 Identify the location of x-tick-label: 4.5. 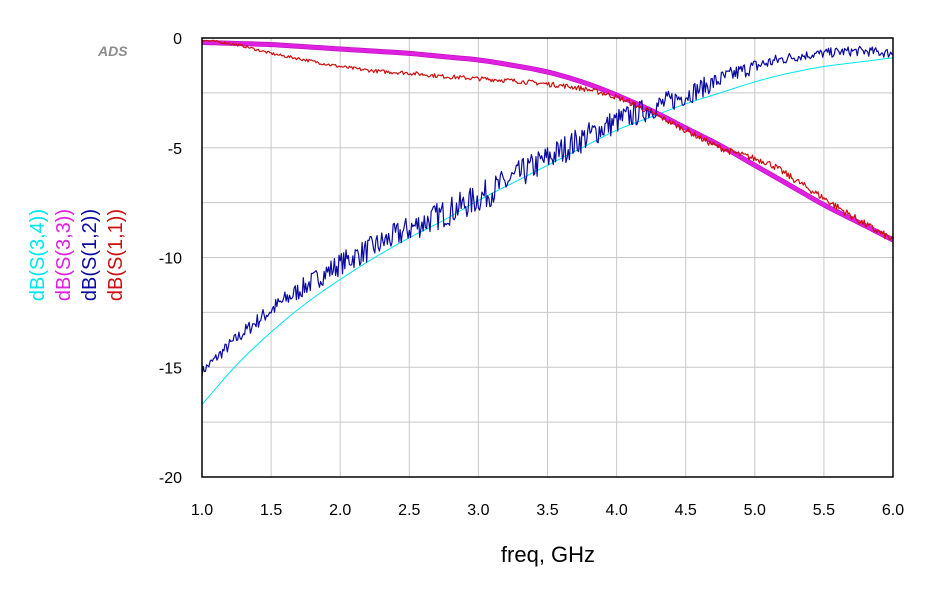
(686, 510).